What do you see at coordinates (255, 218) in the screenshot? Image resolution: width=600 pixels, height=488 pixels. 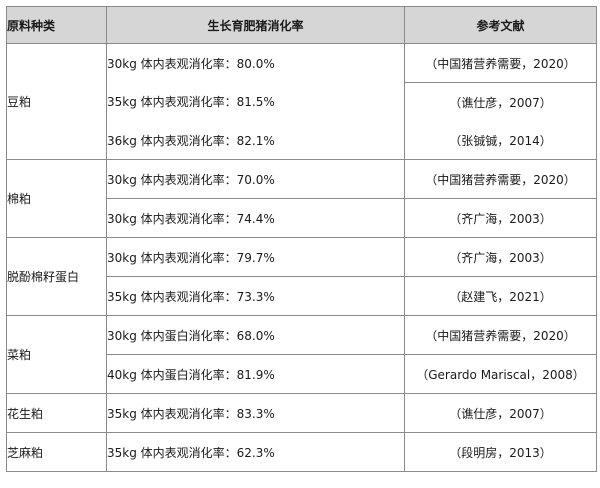 I see `rate-cell: 30kg 体内表观消化率：74.4%` at bounding box center [255, 218].